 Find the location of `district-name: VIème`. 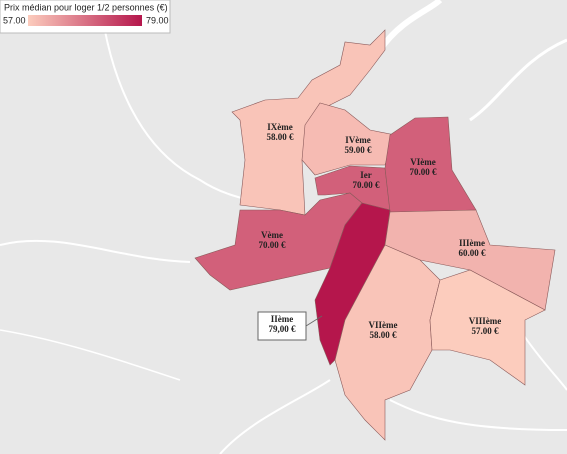

district-name: VIème is located at coordinates (423, 162).